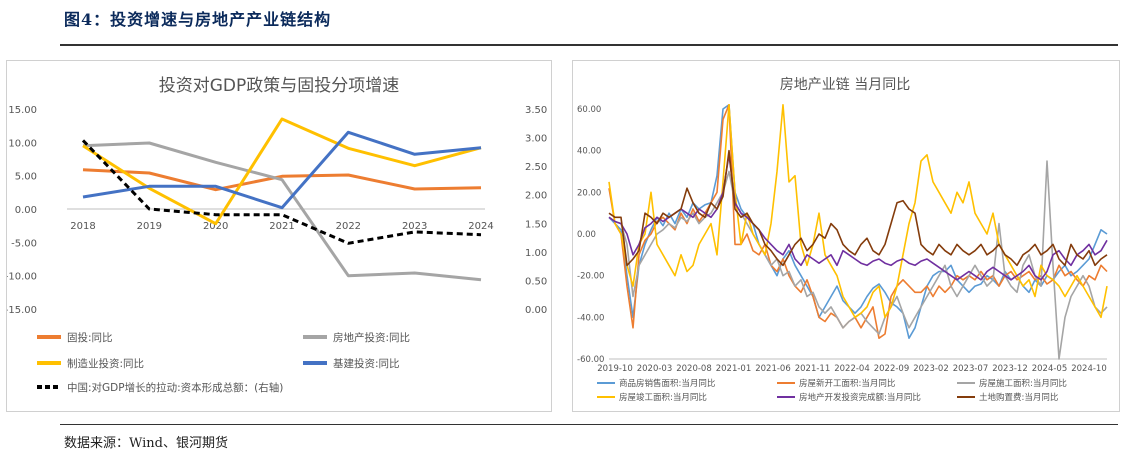 This screenshot has height=456, width=1124. I want to click on legend-label: 制造业投资:同比, so click(105, 363).